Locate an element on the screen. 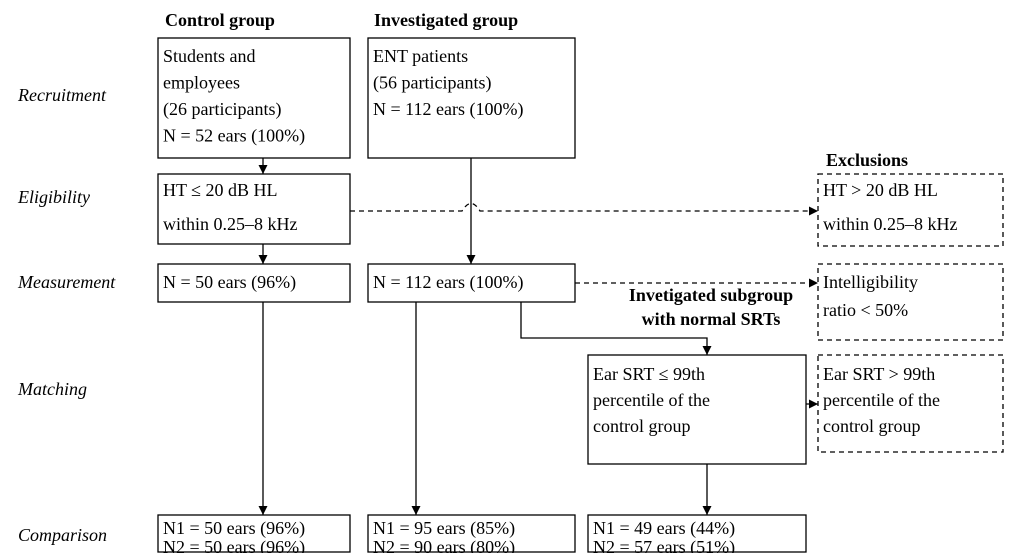 This screenshot has width=1012, height=553. box-text: (56 participants) is located at coordinates (432, 83).